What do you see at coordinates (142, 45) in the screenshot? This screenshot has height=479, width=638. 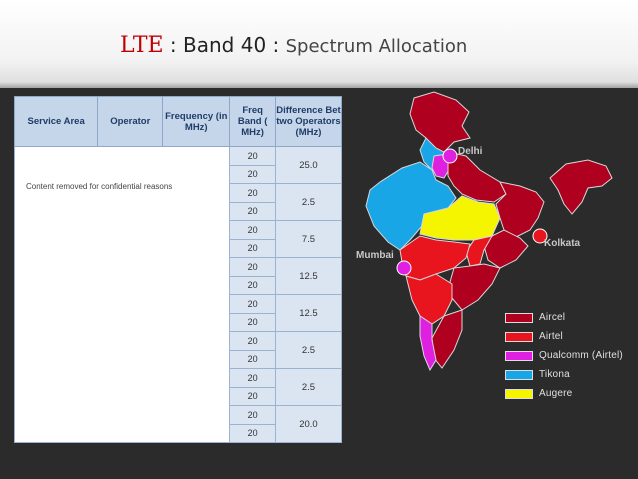 I see `title-lte: LTE` at bounding box center [142, 45].